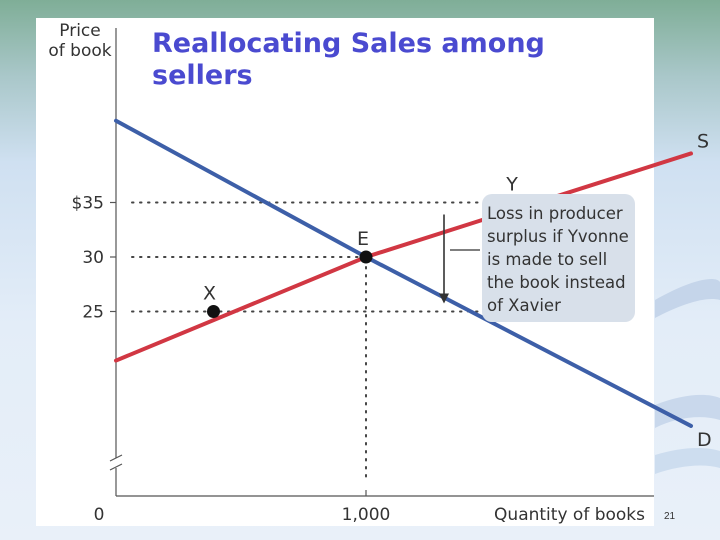 This screenshot has height=540, width=720. What do you see at coordinates (79, 51) in the screenshot?
I see `y-axis-title-line: of book` at bounding box center [79, 51].